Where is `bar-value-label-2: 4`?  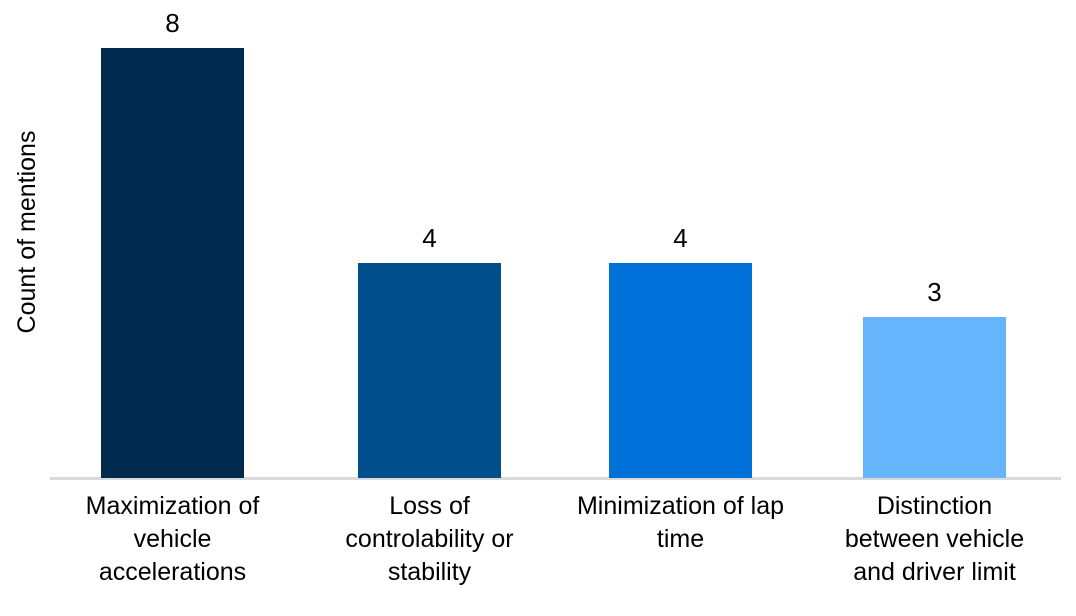 bar-value-label-2: 4 is located at coordinates (680, 238).